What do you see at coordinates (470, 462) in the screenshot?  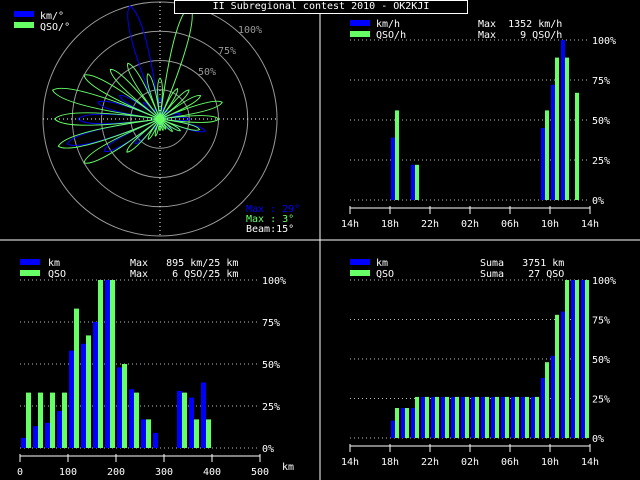 I see `cumulative-x-tick-label-3: 02h` at bounding box center [470, 462].